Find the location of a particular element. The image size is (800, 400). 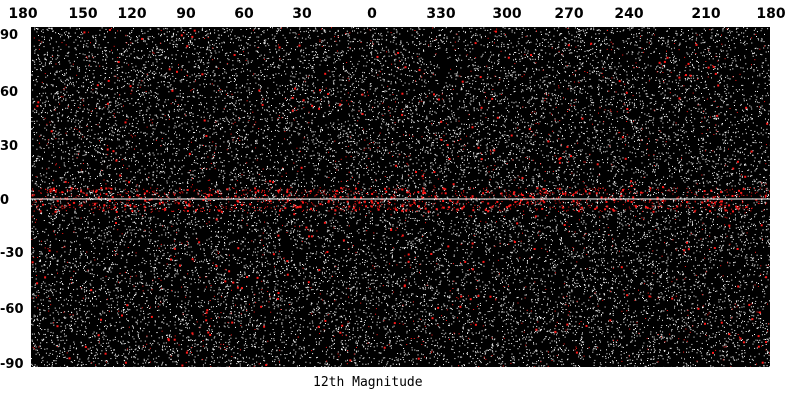

longitude-label: 150 is located at coordinates (82, 14).